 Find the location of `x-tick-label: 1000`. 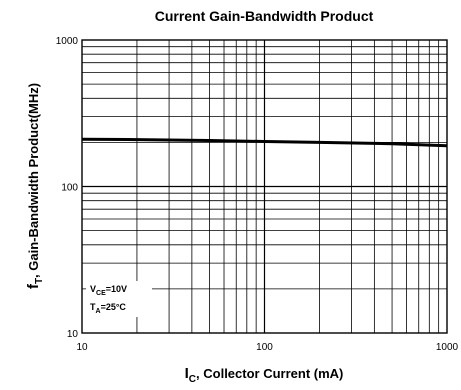

x-tick-label: 1000 is located at coordinates (447, 347).